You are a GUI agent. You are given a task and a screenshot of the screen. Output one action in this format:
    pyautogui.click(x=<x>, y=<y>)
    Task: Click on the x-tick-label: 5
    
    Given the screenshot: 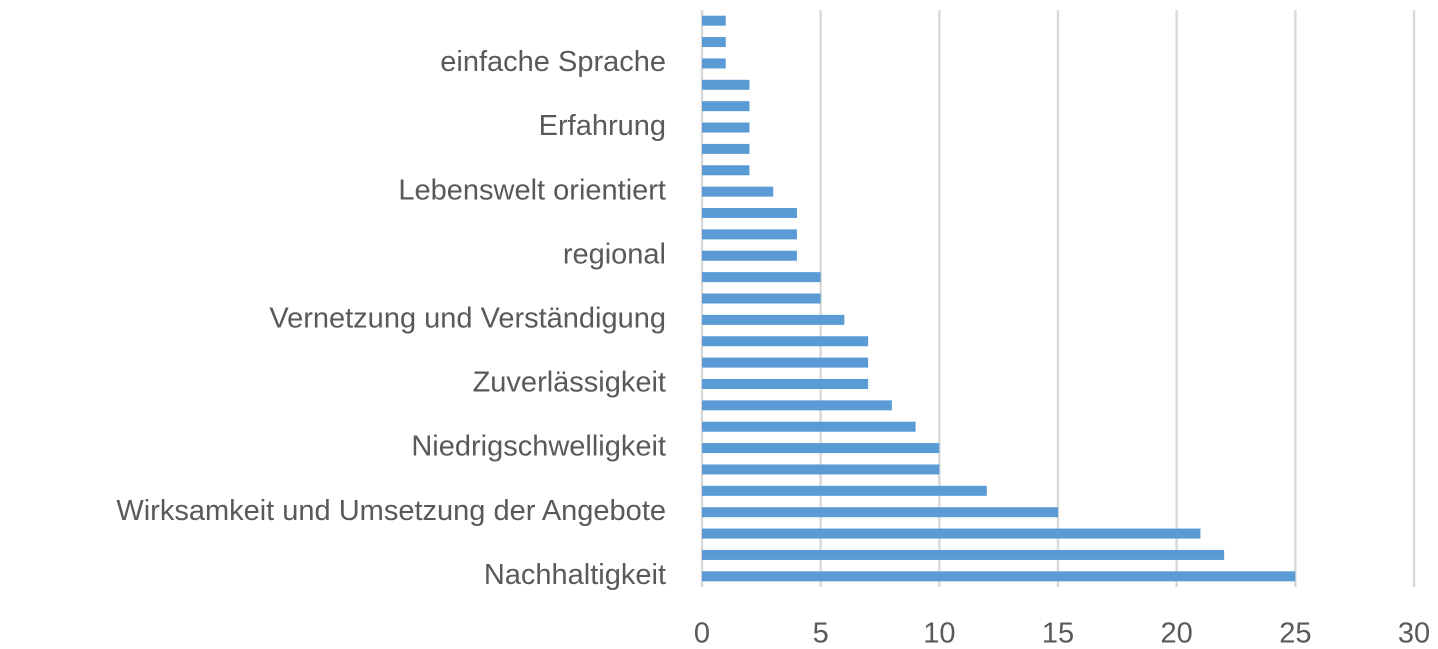 What is the action you would take?
    pyautogui.click(x=821, y=633)
    